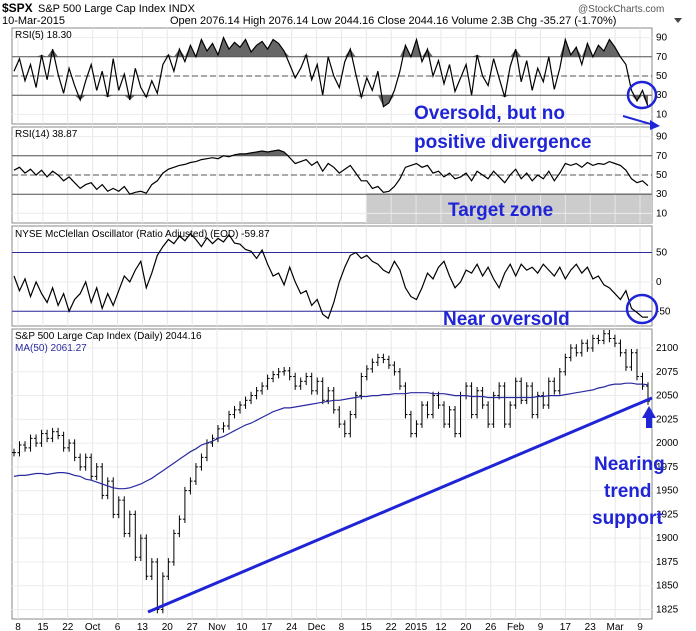 The height and width of the screenshot is (631, 696). What do you see at coordinates (667, 372) in the screenshot?
I see `y-tick-label: 2075` at bounding box center [667, 372].